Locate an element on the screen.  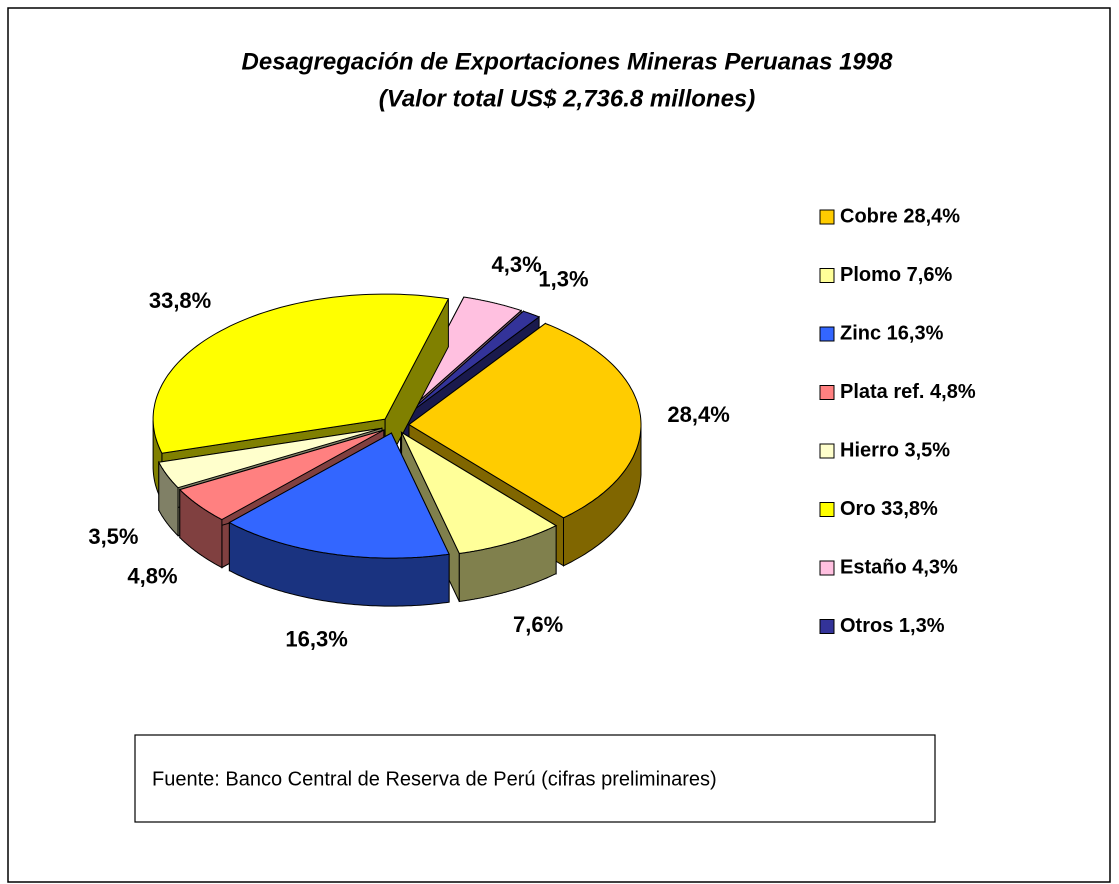
legend-label: Oro 33,8% is located at coordinates (889, 509).